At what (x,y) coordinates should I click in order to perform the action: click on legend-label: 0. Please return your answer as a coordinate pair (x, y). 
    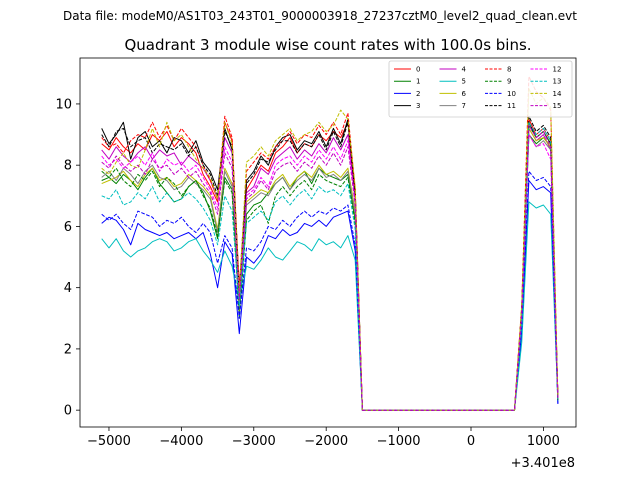
    Looking at the image, I should click on (418, 70).